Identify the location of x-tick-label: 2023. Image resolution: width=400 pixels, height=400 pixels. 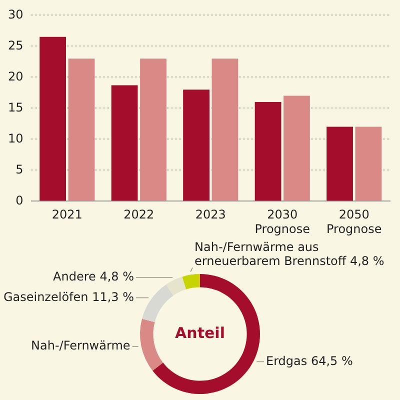
(210, 215).